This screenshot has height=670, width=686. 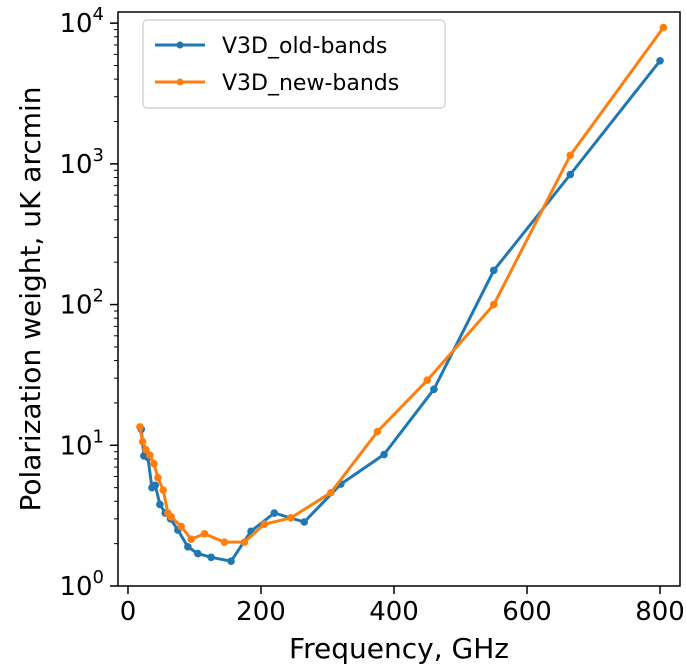 I want to click on x-tick-label: 800, so click(x=660, y=612).